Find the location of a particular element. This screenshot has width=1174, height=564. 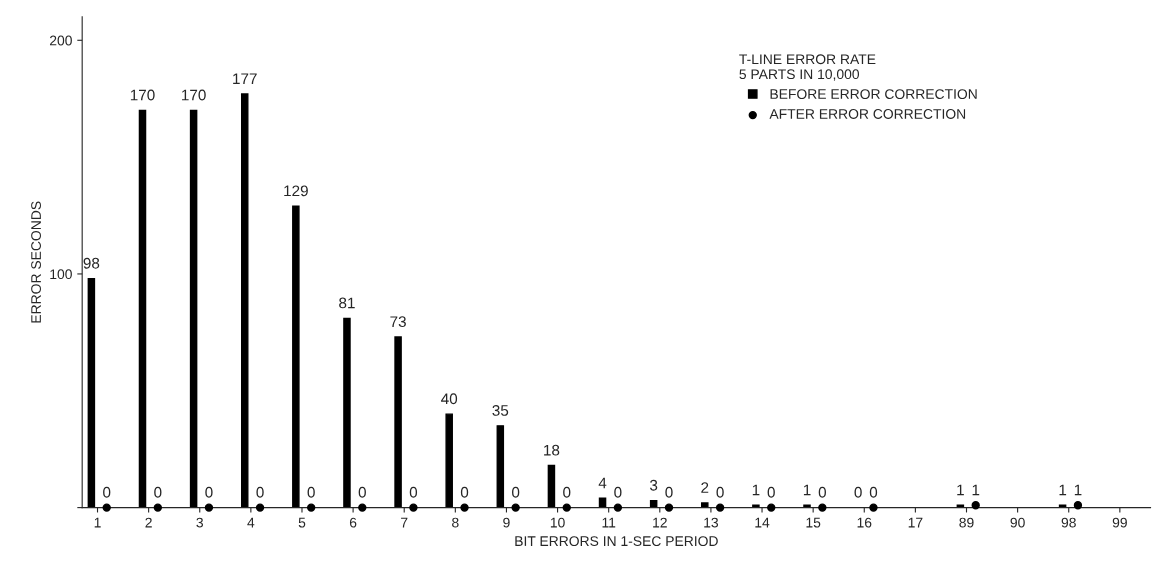

data-label: 98 is located at coordinates (91, 263).